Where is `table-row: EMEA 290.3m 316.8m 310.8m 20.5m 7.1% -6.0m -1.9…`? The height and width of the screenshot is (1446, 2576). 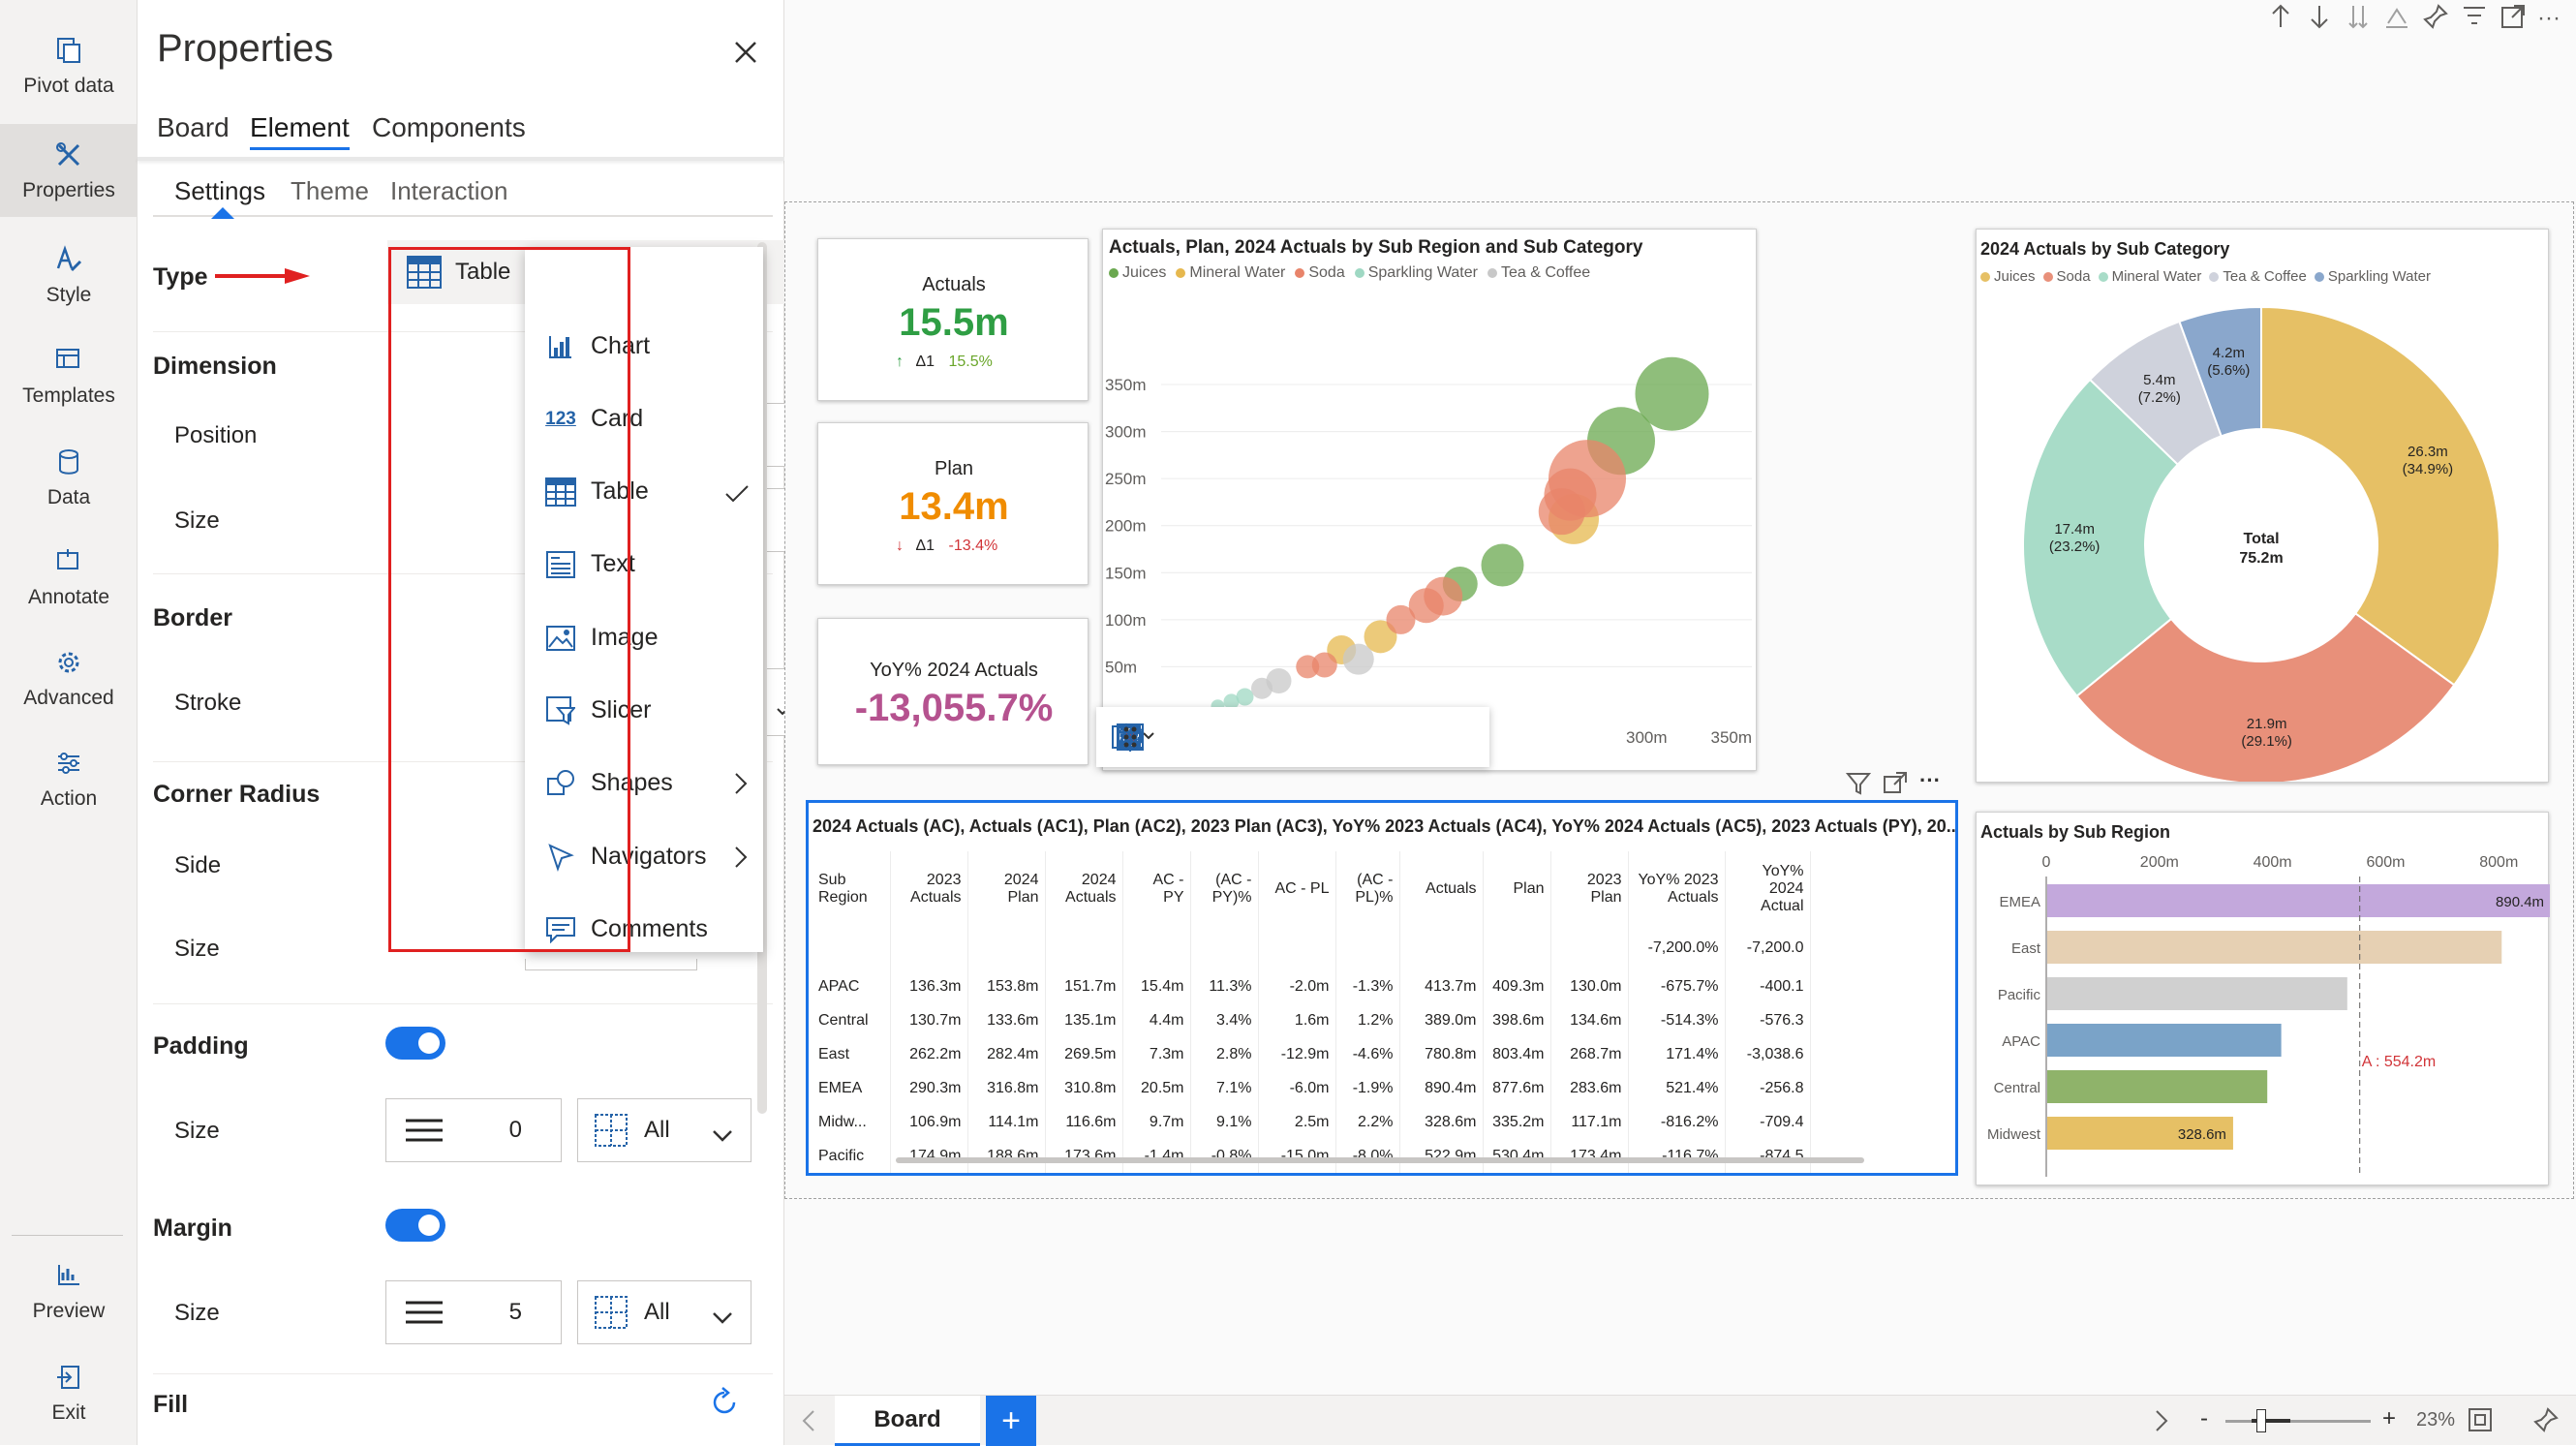
table-row: EMEA 290.3m 316.8m 310.8m 20.5m 7.1% -6.0m -1.9… is located at coordinates (1312, 1088).